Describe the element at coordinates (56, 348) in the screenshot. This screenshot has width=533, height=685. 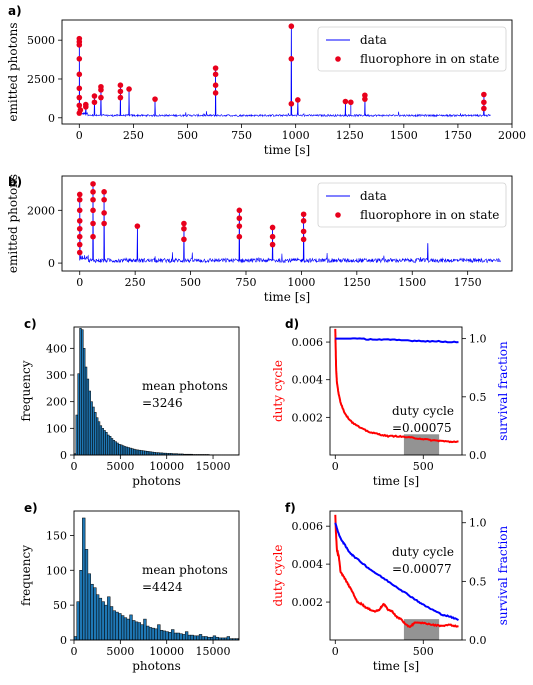
I see `y-tick-label: 400` at that location.